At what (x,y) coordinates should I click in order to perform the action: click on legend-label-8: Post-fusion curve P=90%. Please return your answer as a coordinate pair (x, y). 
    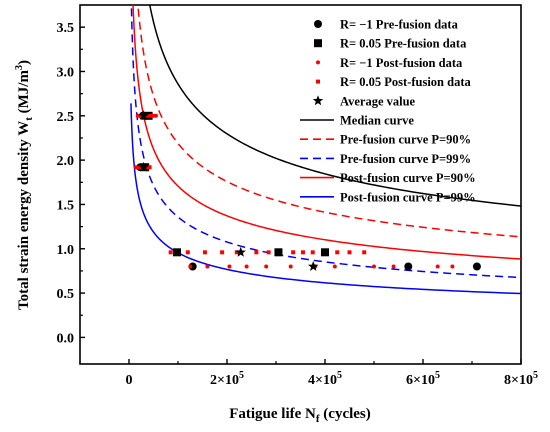
    Looking at the image, I should click on (408, 178).